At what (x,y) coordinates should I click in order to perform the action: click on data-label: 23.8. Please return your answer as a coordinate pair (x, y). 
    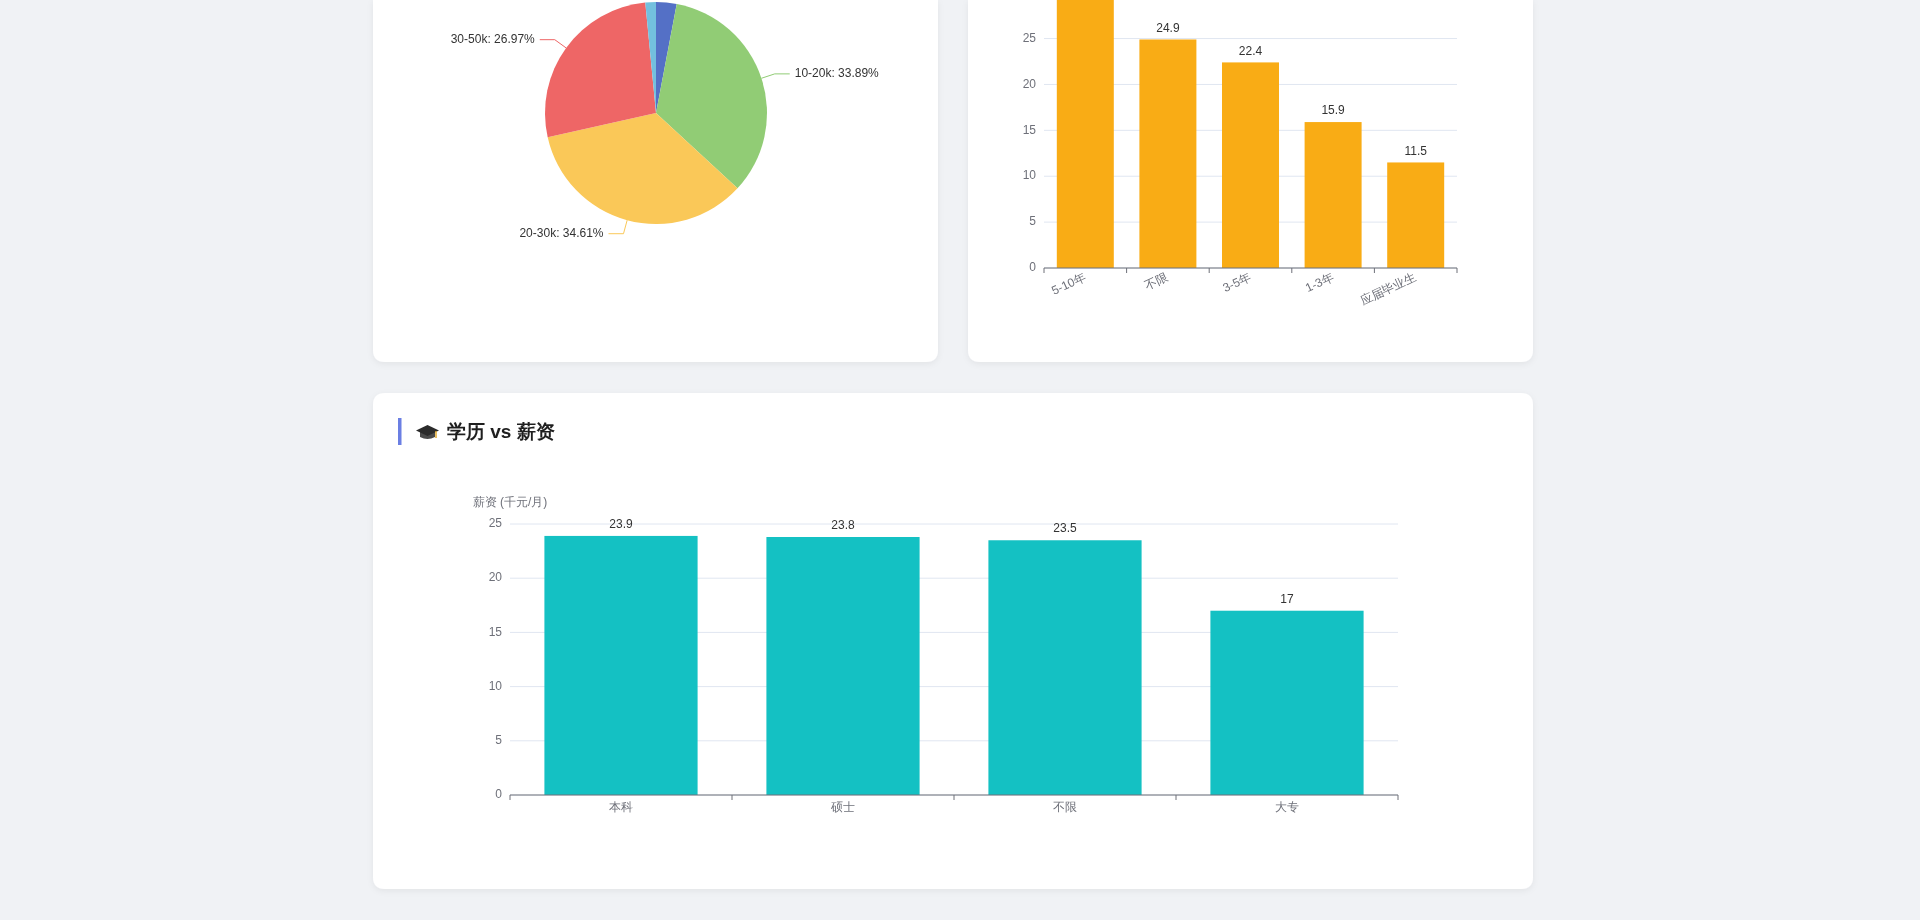
    Looking at the image, I should click on (843, 525).